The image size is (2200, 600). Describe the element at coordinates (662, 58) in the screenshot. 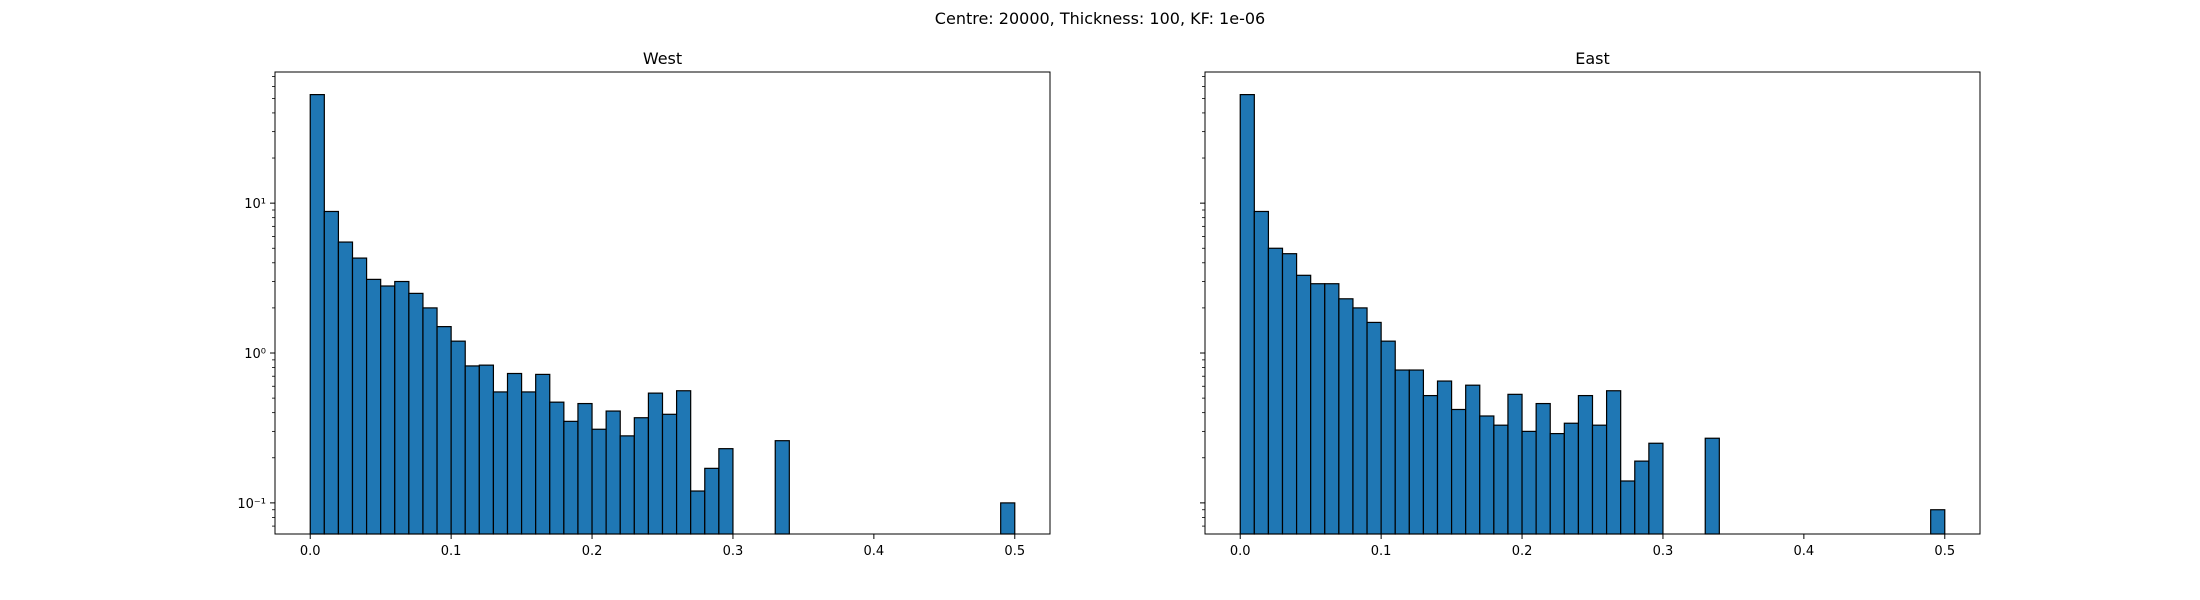

I see `axes-title: West` at that location.